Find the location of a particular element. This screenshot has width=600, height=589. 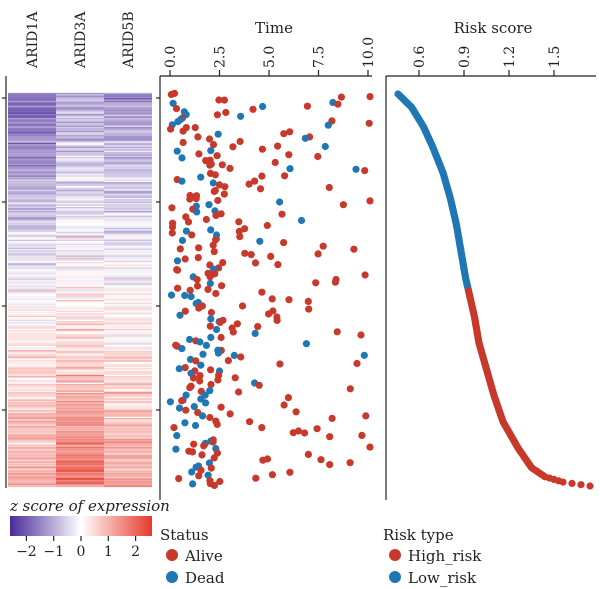

zscore-colorbar is located at coordinates (81, 526).